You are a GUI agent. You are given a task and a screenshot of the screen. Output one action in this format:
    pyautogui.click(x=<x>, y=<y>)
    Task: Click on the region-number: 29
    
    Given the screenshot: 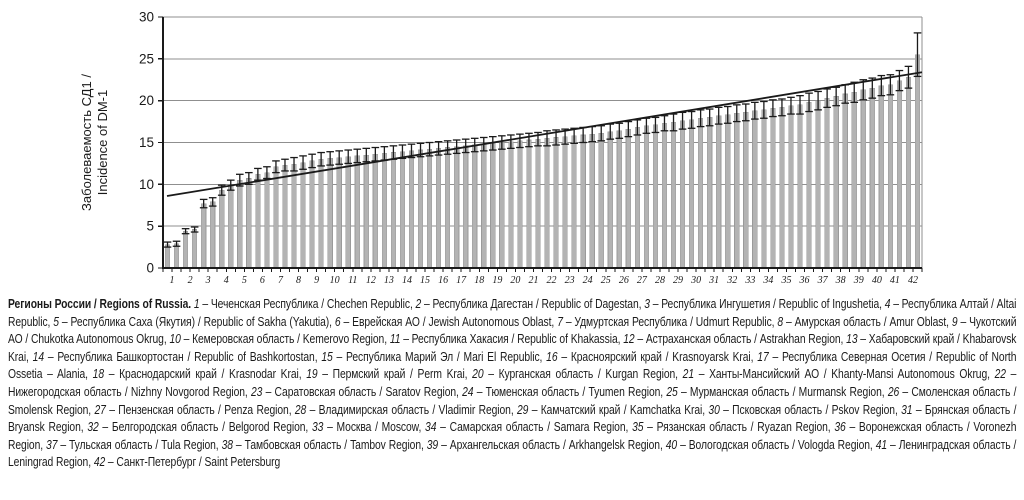 What is the action you would take?
    pyautogui.click(x=522, y=409)
    